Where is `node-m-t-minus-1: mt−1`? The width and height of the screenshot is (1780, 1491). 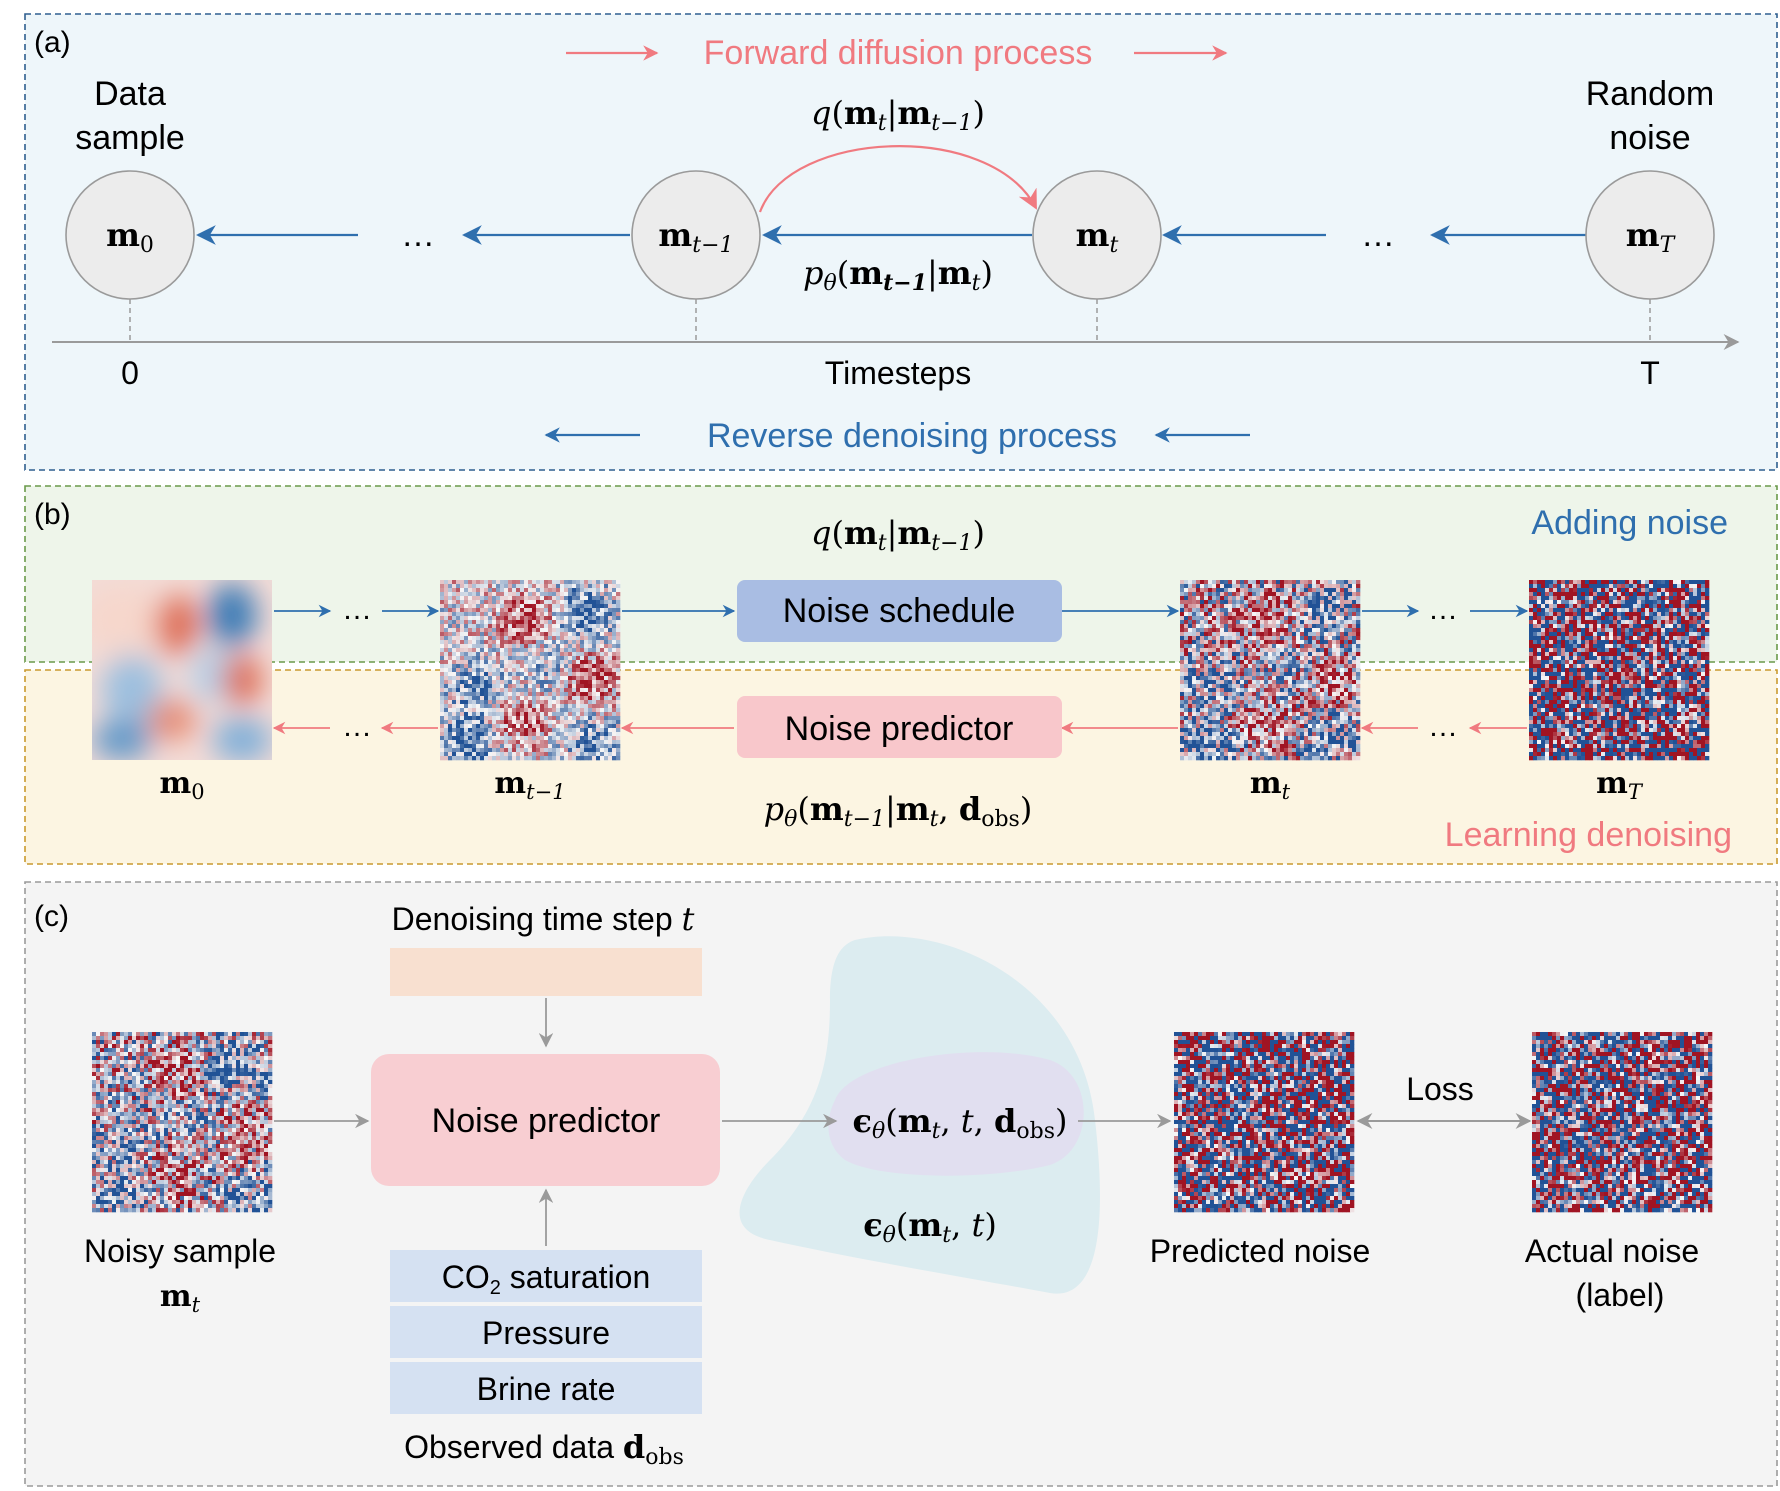 node-m-t-minus-1: mt−1 is located at coordinates (696, 235).